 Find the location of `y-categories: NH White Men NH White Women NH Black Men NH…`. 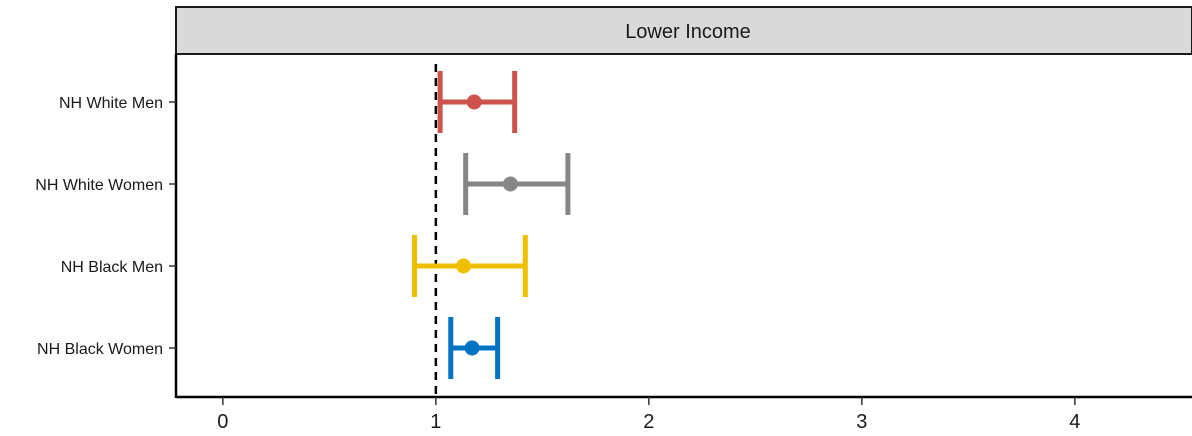

y-categories: NH White Men NH White Women NH Black Men NH… is located at coordinates (105, 226).